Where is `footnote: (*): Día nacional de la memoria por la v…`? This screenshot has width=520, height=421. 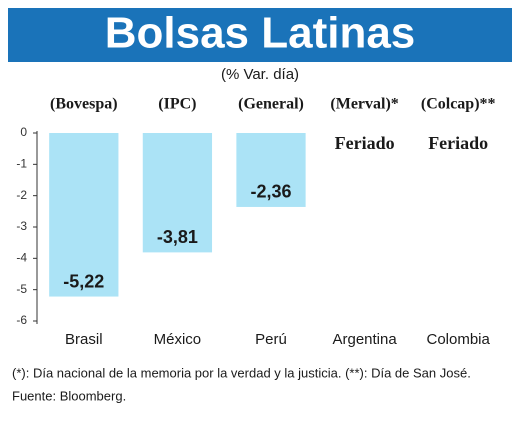 footnote: (*): Día nacional de la memoria por la v… is located at coordinates (241, 372).